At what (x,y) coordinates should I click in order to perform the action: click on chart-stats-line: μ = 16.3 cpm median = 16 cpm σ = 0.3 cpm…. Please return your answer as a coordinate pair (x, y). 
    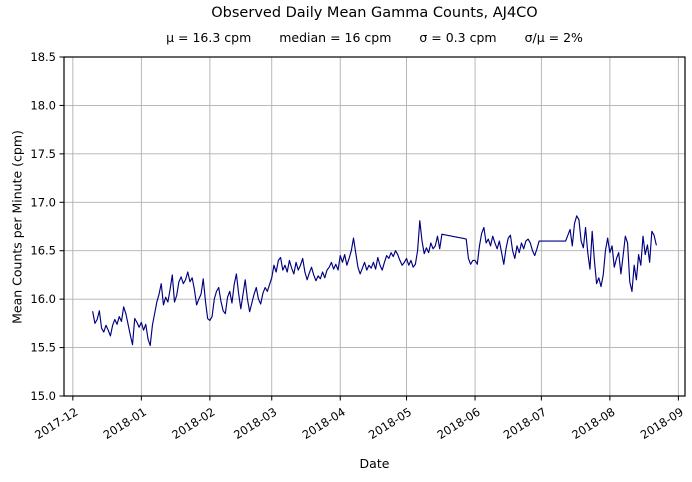
    Looking at the image, I should click on (374, 38).